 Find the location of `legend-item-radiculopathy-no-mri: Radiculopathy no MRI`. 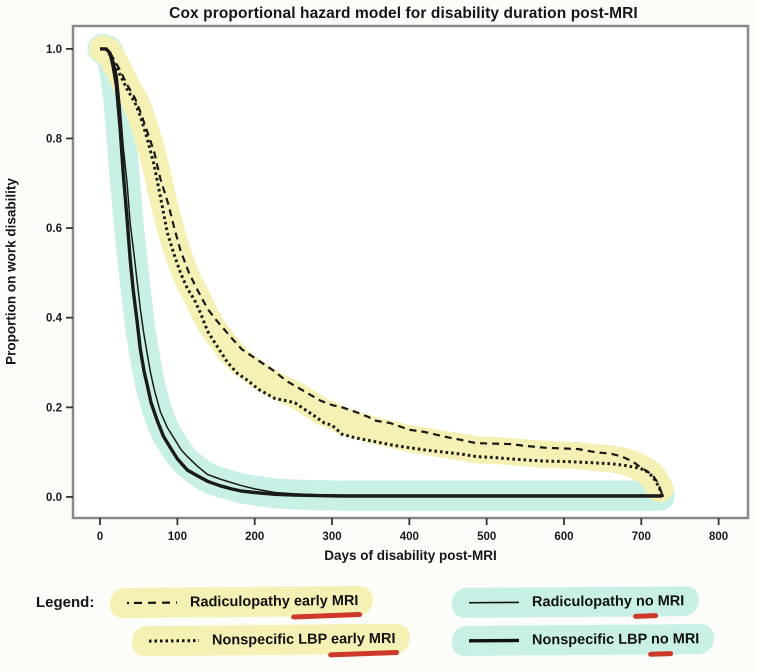

legend-item-radiculopathy-no-mri: Radiculopathy no MRI is located at coordinates (575, 602).